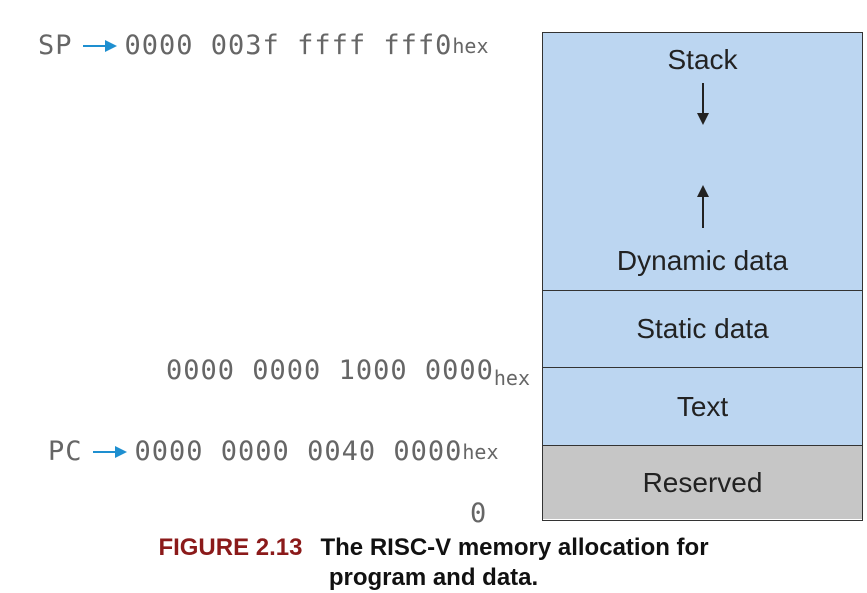 This screenshot has width=867, height=593. What do you see at coordinates (99, 45) in the screenshot?
I see `sp-arrow-icon` at bounding box center [99, 45].